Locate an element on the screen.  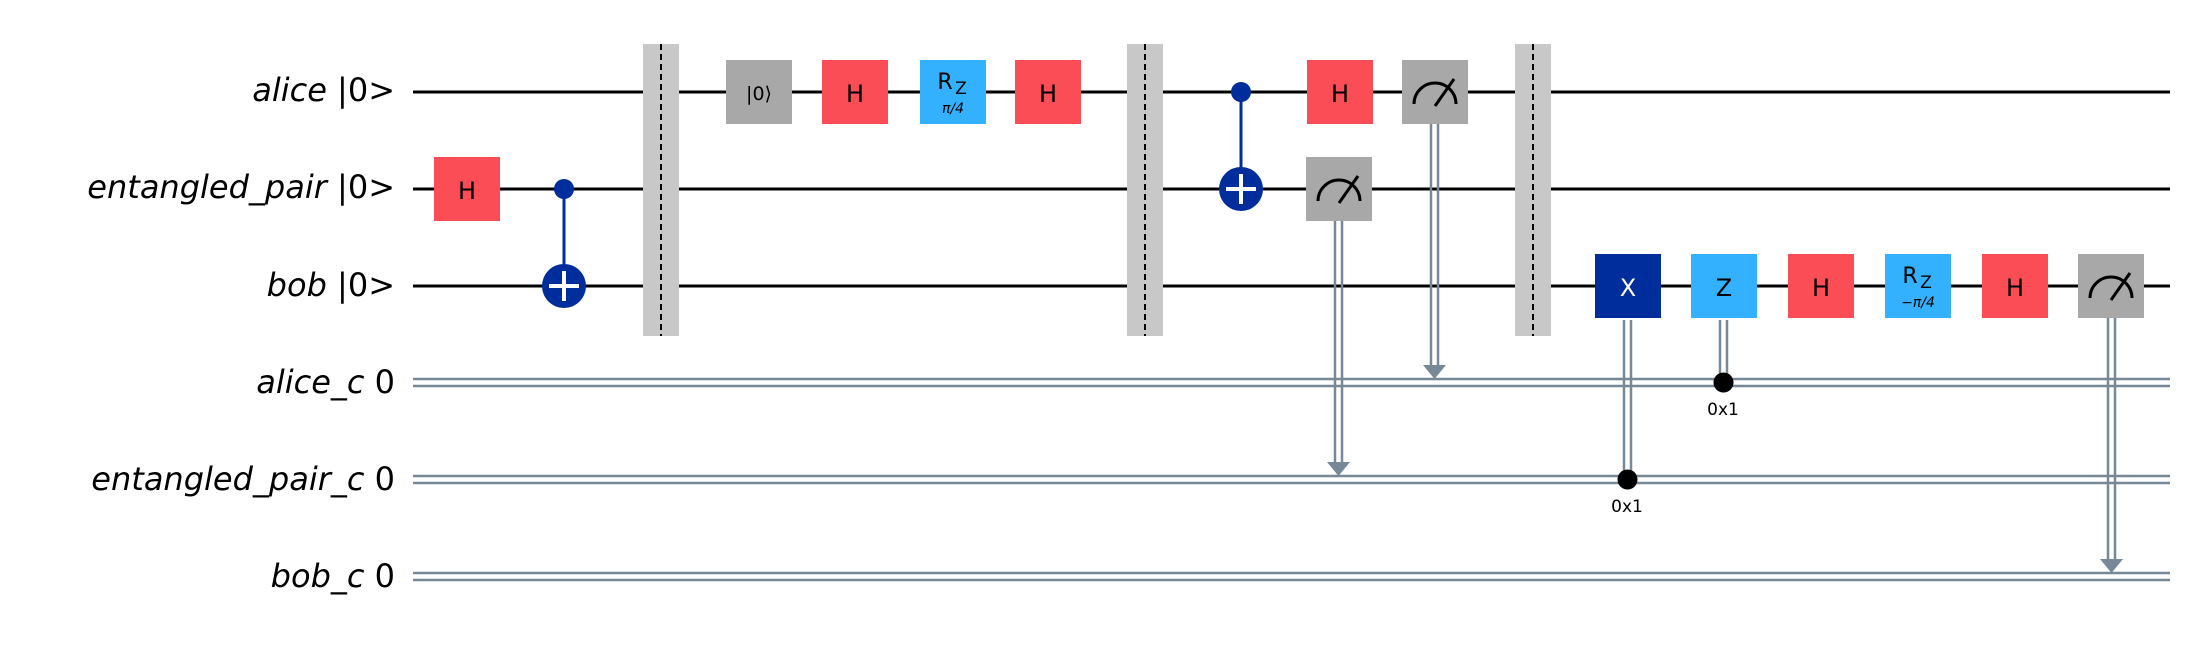
measure-entangled-pair is located at coordinates (1339, 316).